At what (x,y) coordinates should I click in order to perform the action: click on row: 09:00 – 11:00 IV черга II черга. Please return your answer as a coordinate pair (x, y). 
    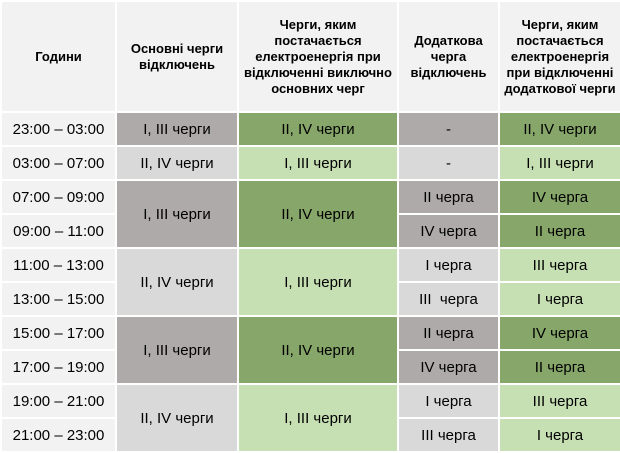
    Looking at the image, I should click on (310, 231).